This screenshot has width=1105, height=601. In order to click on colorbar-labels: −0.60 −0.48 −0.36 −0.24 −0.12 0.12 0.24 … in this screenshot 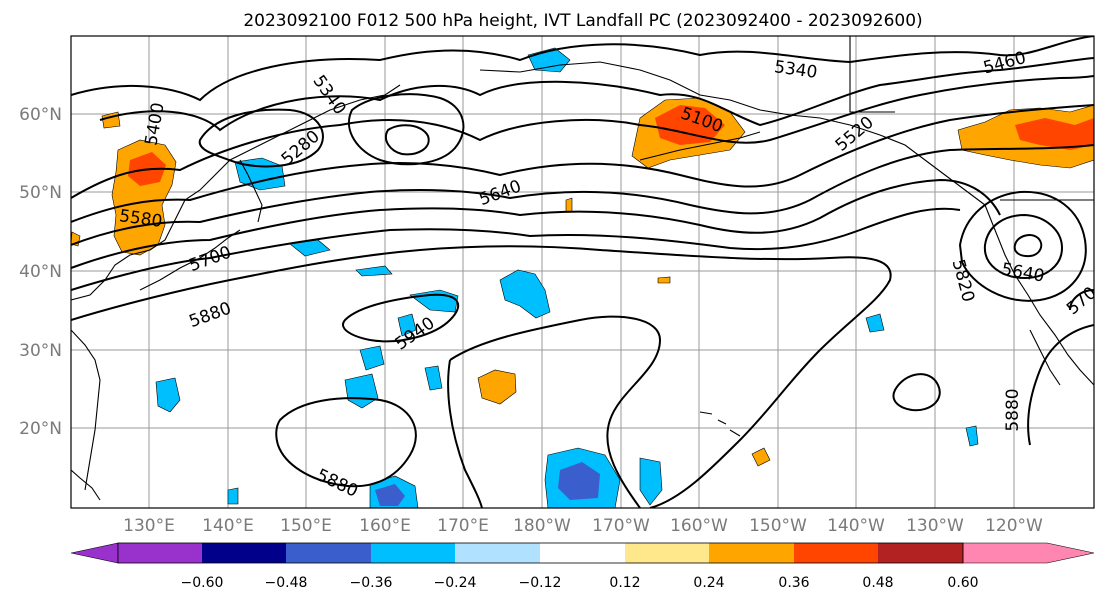, I will do `click(580, 583)`.